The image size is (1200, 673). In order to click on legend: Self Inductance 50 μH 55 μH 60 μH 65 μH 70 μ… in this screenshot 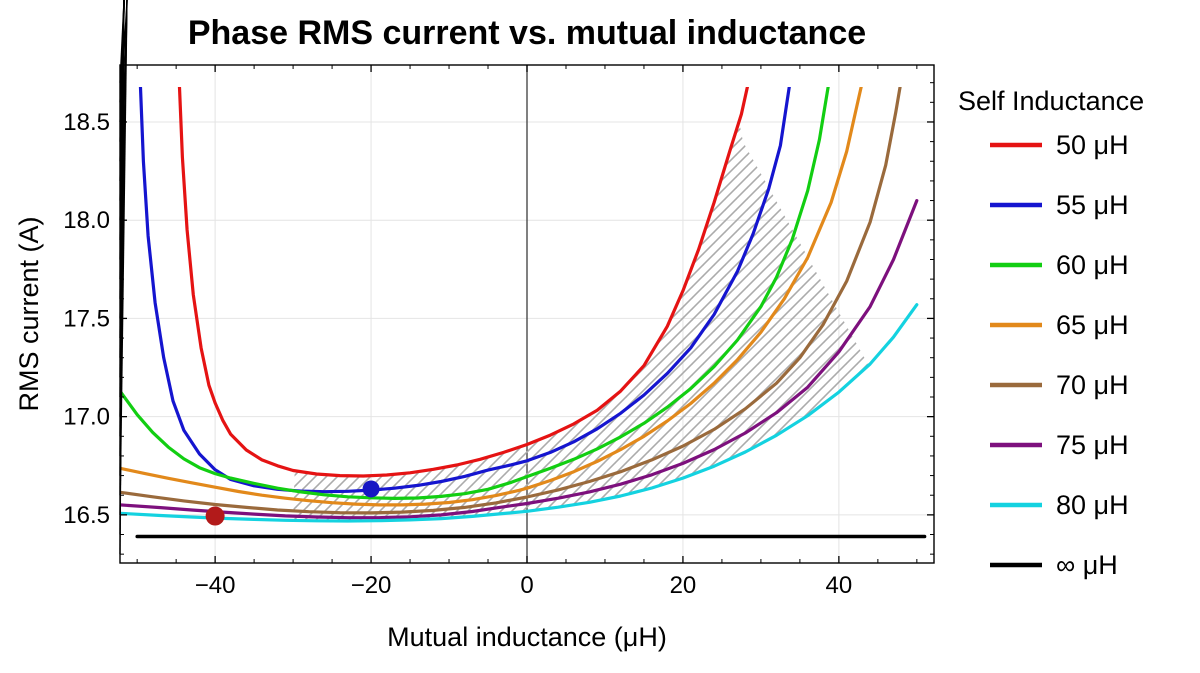, I will do `click(1051, 333)`.